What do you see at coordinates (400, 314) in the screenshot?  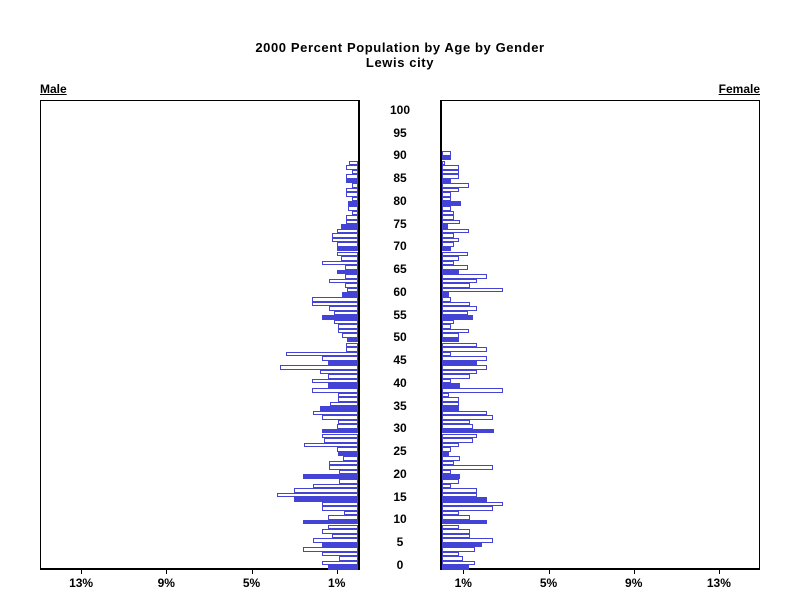 I see `age-tick-label-55: 55` at bounding box center [400, 314].